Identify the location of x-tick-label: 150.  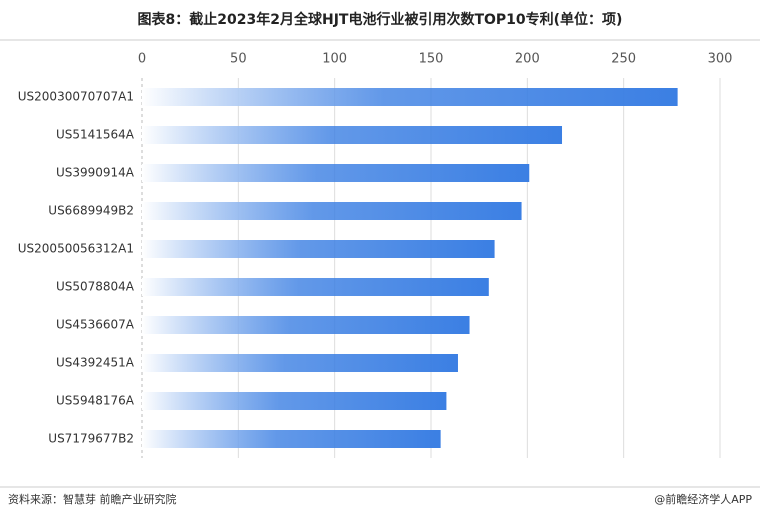
(431, 59).